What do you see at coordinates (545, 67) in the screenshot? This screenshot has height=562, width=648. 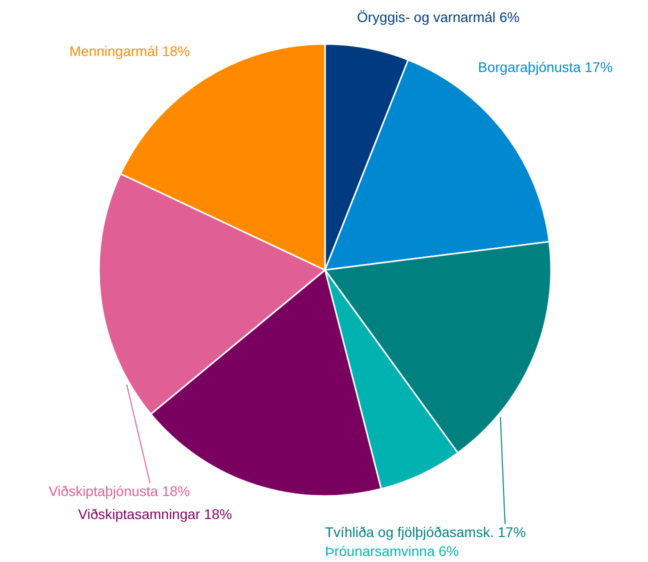 I see `slice-label: Borgaraþjónusta 17%` at bounding box center [545, 67].